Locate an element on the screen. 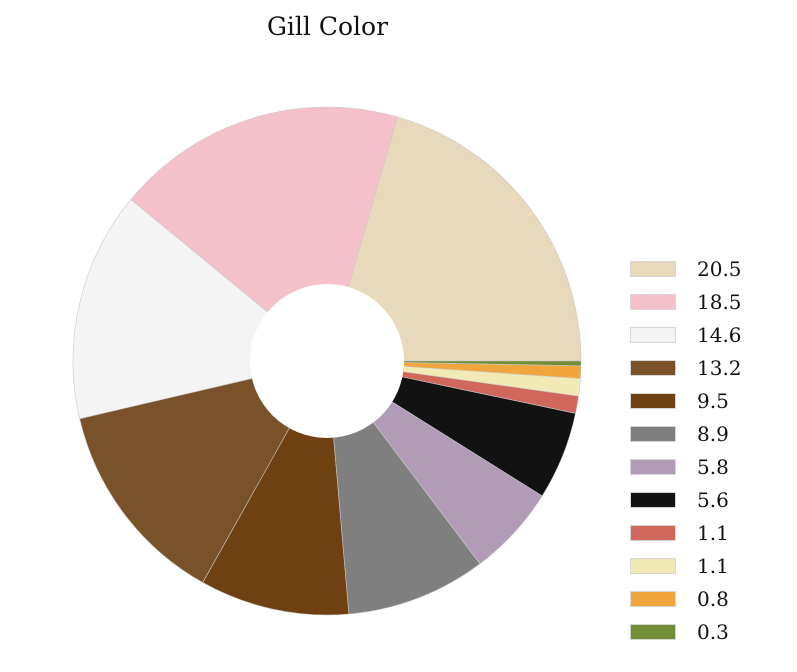  legend-label: 9.5 is located at coordinates (713, 400).